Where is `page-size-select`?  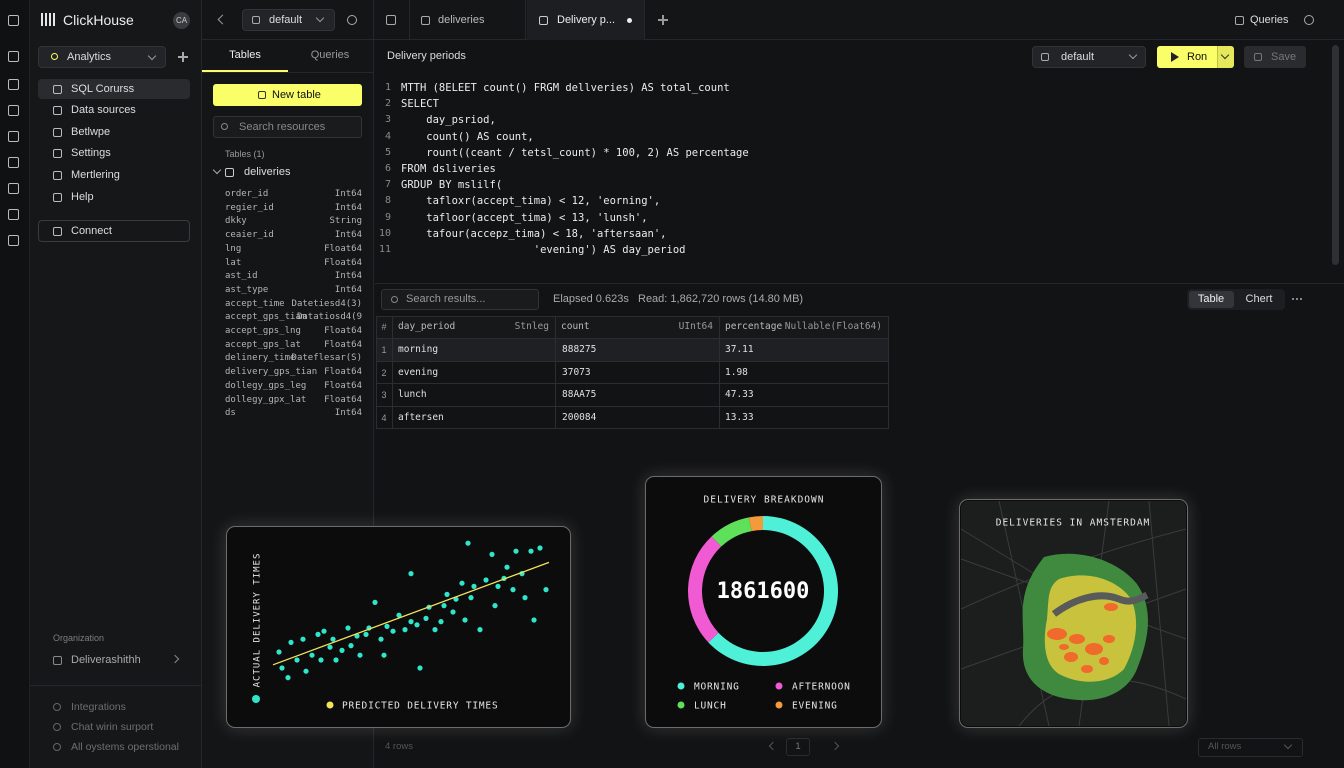 page-size-select is located at coordinates (1250, 747).